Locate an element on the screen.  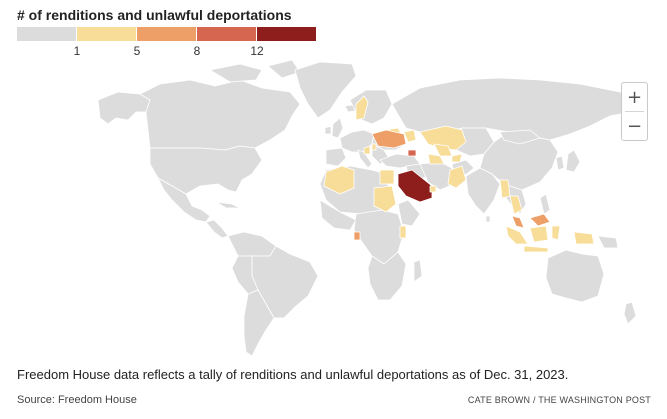
country-greenland is located at coordinates (325, 90).